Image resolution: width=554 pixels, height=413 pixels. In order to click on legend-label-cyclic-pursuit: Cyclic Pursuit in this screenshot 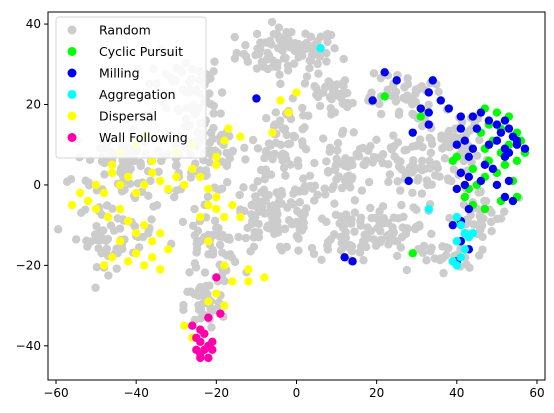, I will do `click(141, 51)`.